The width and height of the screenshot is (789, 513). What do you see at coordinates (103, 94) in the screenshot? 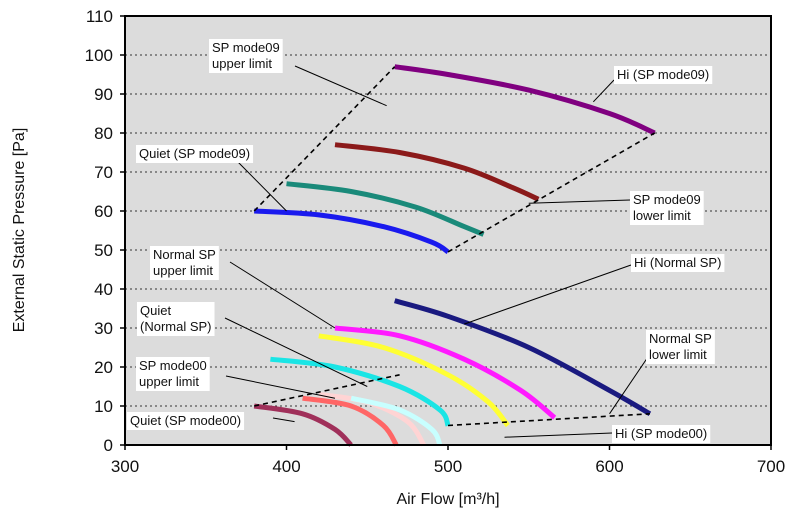
I see `y-tick-label: 90` at bounding box center [103, 94].